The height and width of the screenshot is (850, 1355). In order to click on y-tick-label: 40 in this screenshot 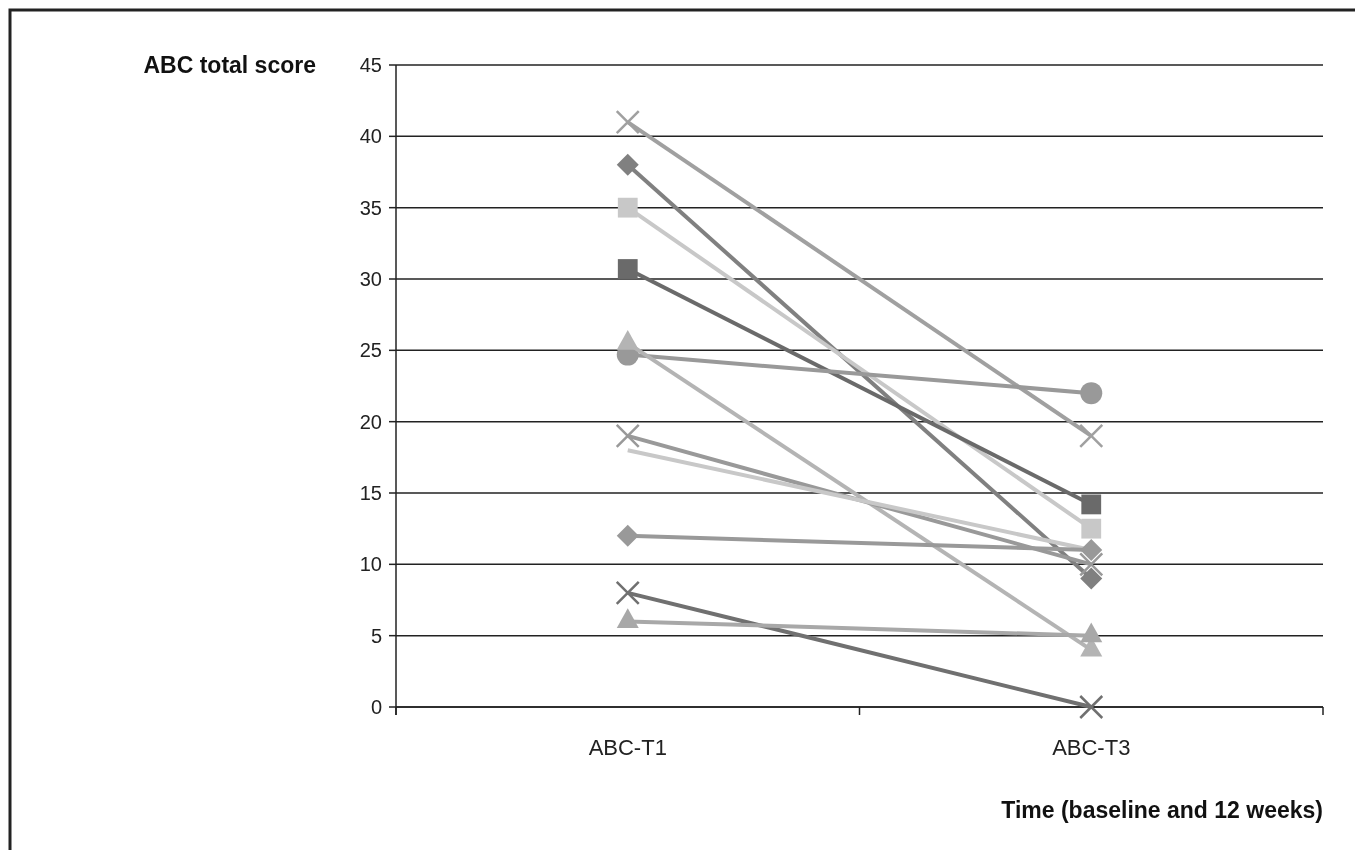, I will do `click(370, 136)`.